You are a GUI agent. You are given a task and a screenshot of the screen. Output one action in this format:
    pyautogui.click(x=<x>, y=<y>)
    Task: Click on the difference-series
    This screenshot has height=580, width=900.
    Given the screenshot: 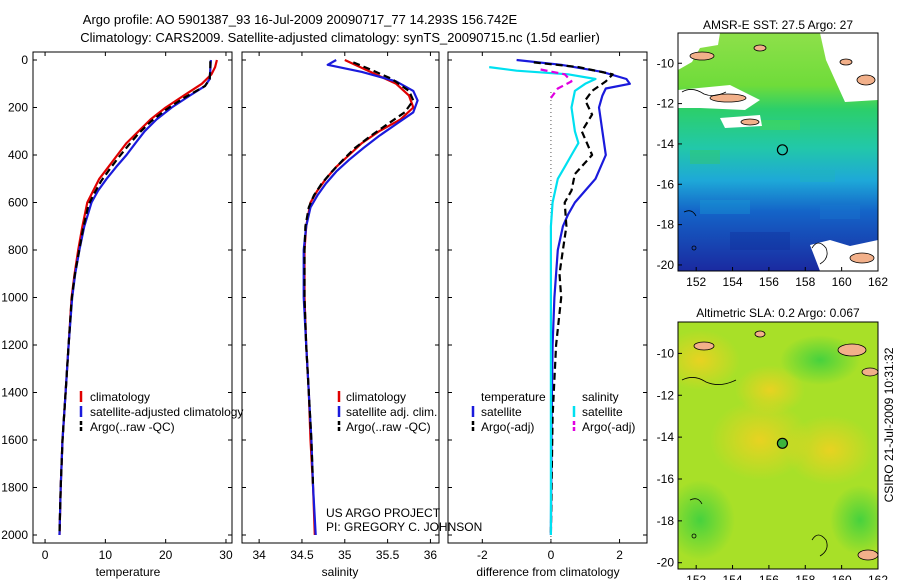 What is the action you would take?
    pyautogui.click(x=560, y=297)
    